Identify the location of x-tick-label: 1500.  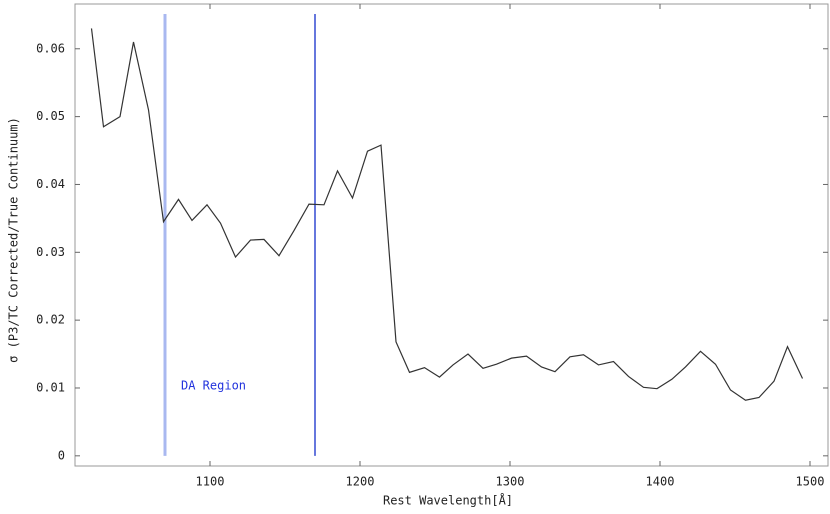
(810, 482).